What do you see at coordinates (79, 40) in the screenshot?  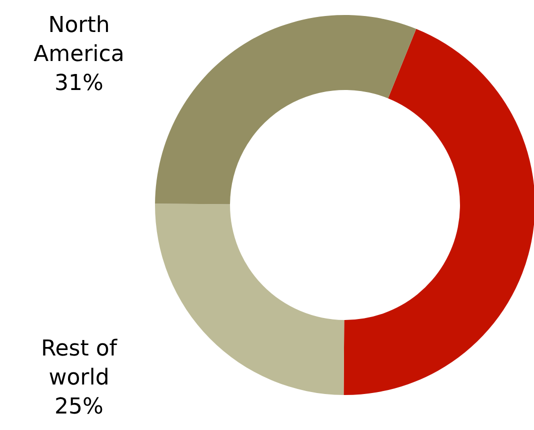 I see `slice-label: North America` at bounding box center [79, 40].